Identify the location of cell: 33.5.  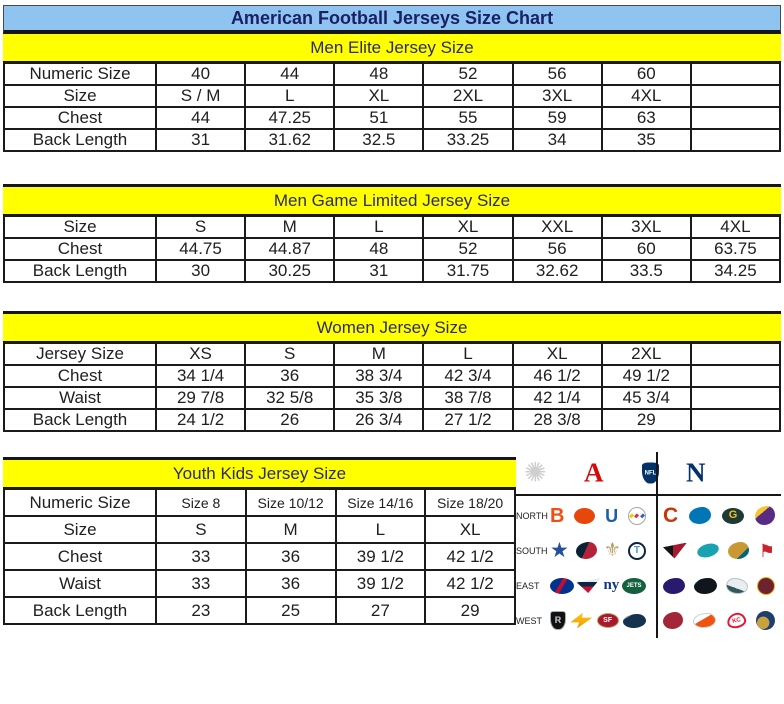
(646, 271).